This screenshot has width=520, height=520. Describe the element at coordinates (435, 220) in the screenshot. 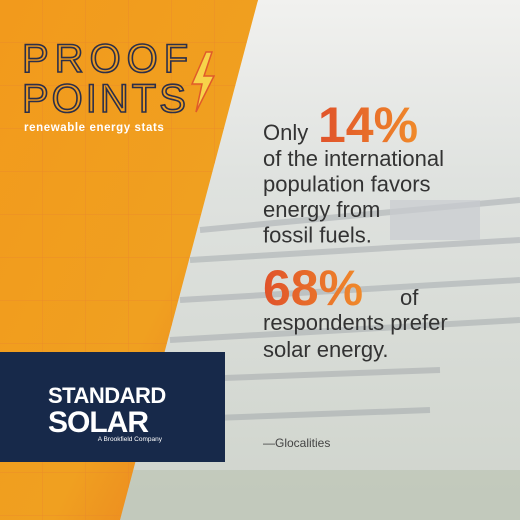

I see `building` at that location.